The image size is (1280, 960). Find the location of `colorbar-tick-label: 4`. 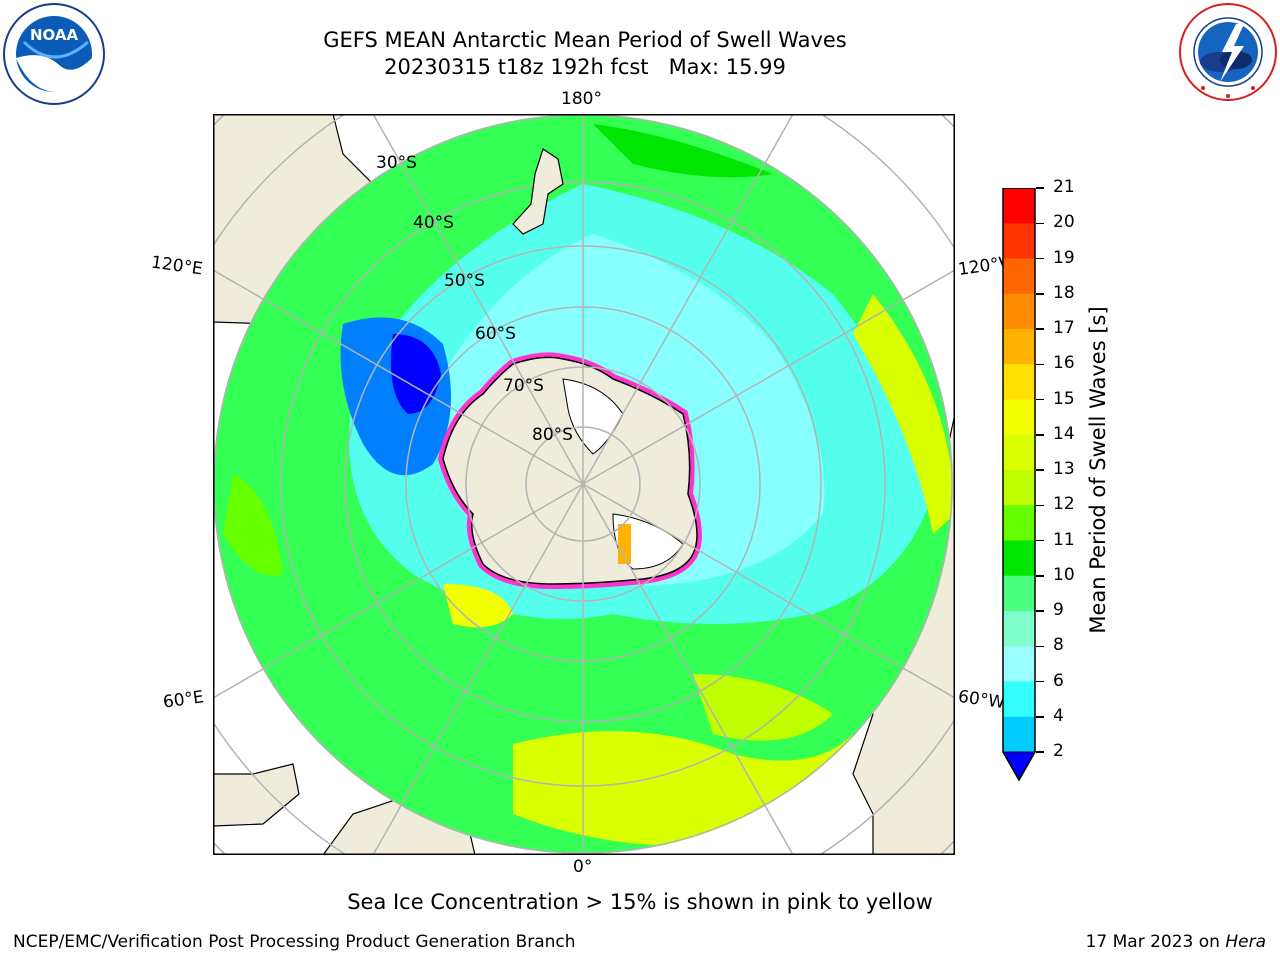

colorbar-tick-label: 4 is located at coordinates (1058, 715).